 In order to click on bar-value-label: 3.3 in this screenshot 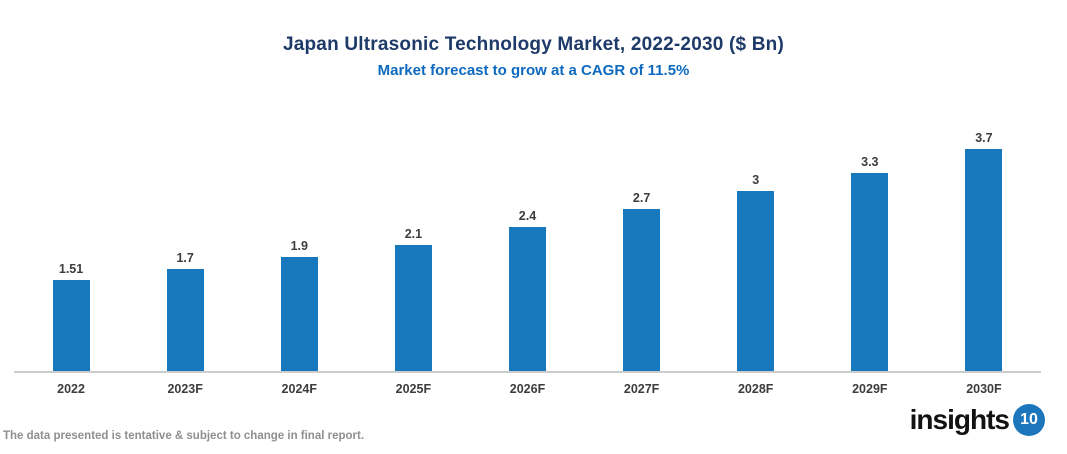, I will do `click(870, 162)`.